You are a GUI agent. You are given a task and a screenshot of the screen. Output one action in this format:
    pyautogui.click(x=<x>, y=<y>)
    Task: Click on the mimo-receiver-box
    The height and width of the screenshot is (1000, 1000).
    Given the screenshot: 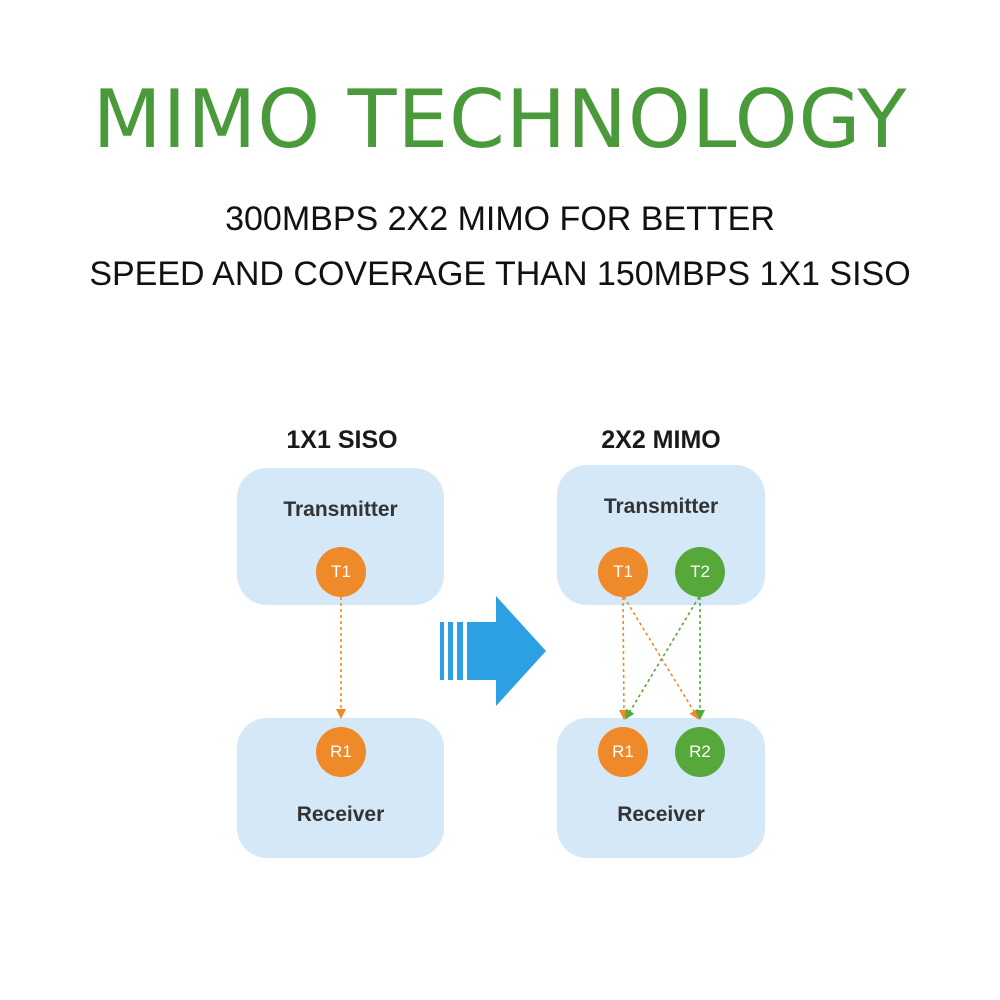 What is the action you would take?
    pyautogui.click(x=661, y=788)
    